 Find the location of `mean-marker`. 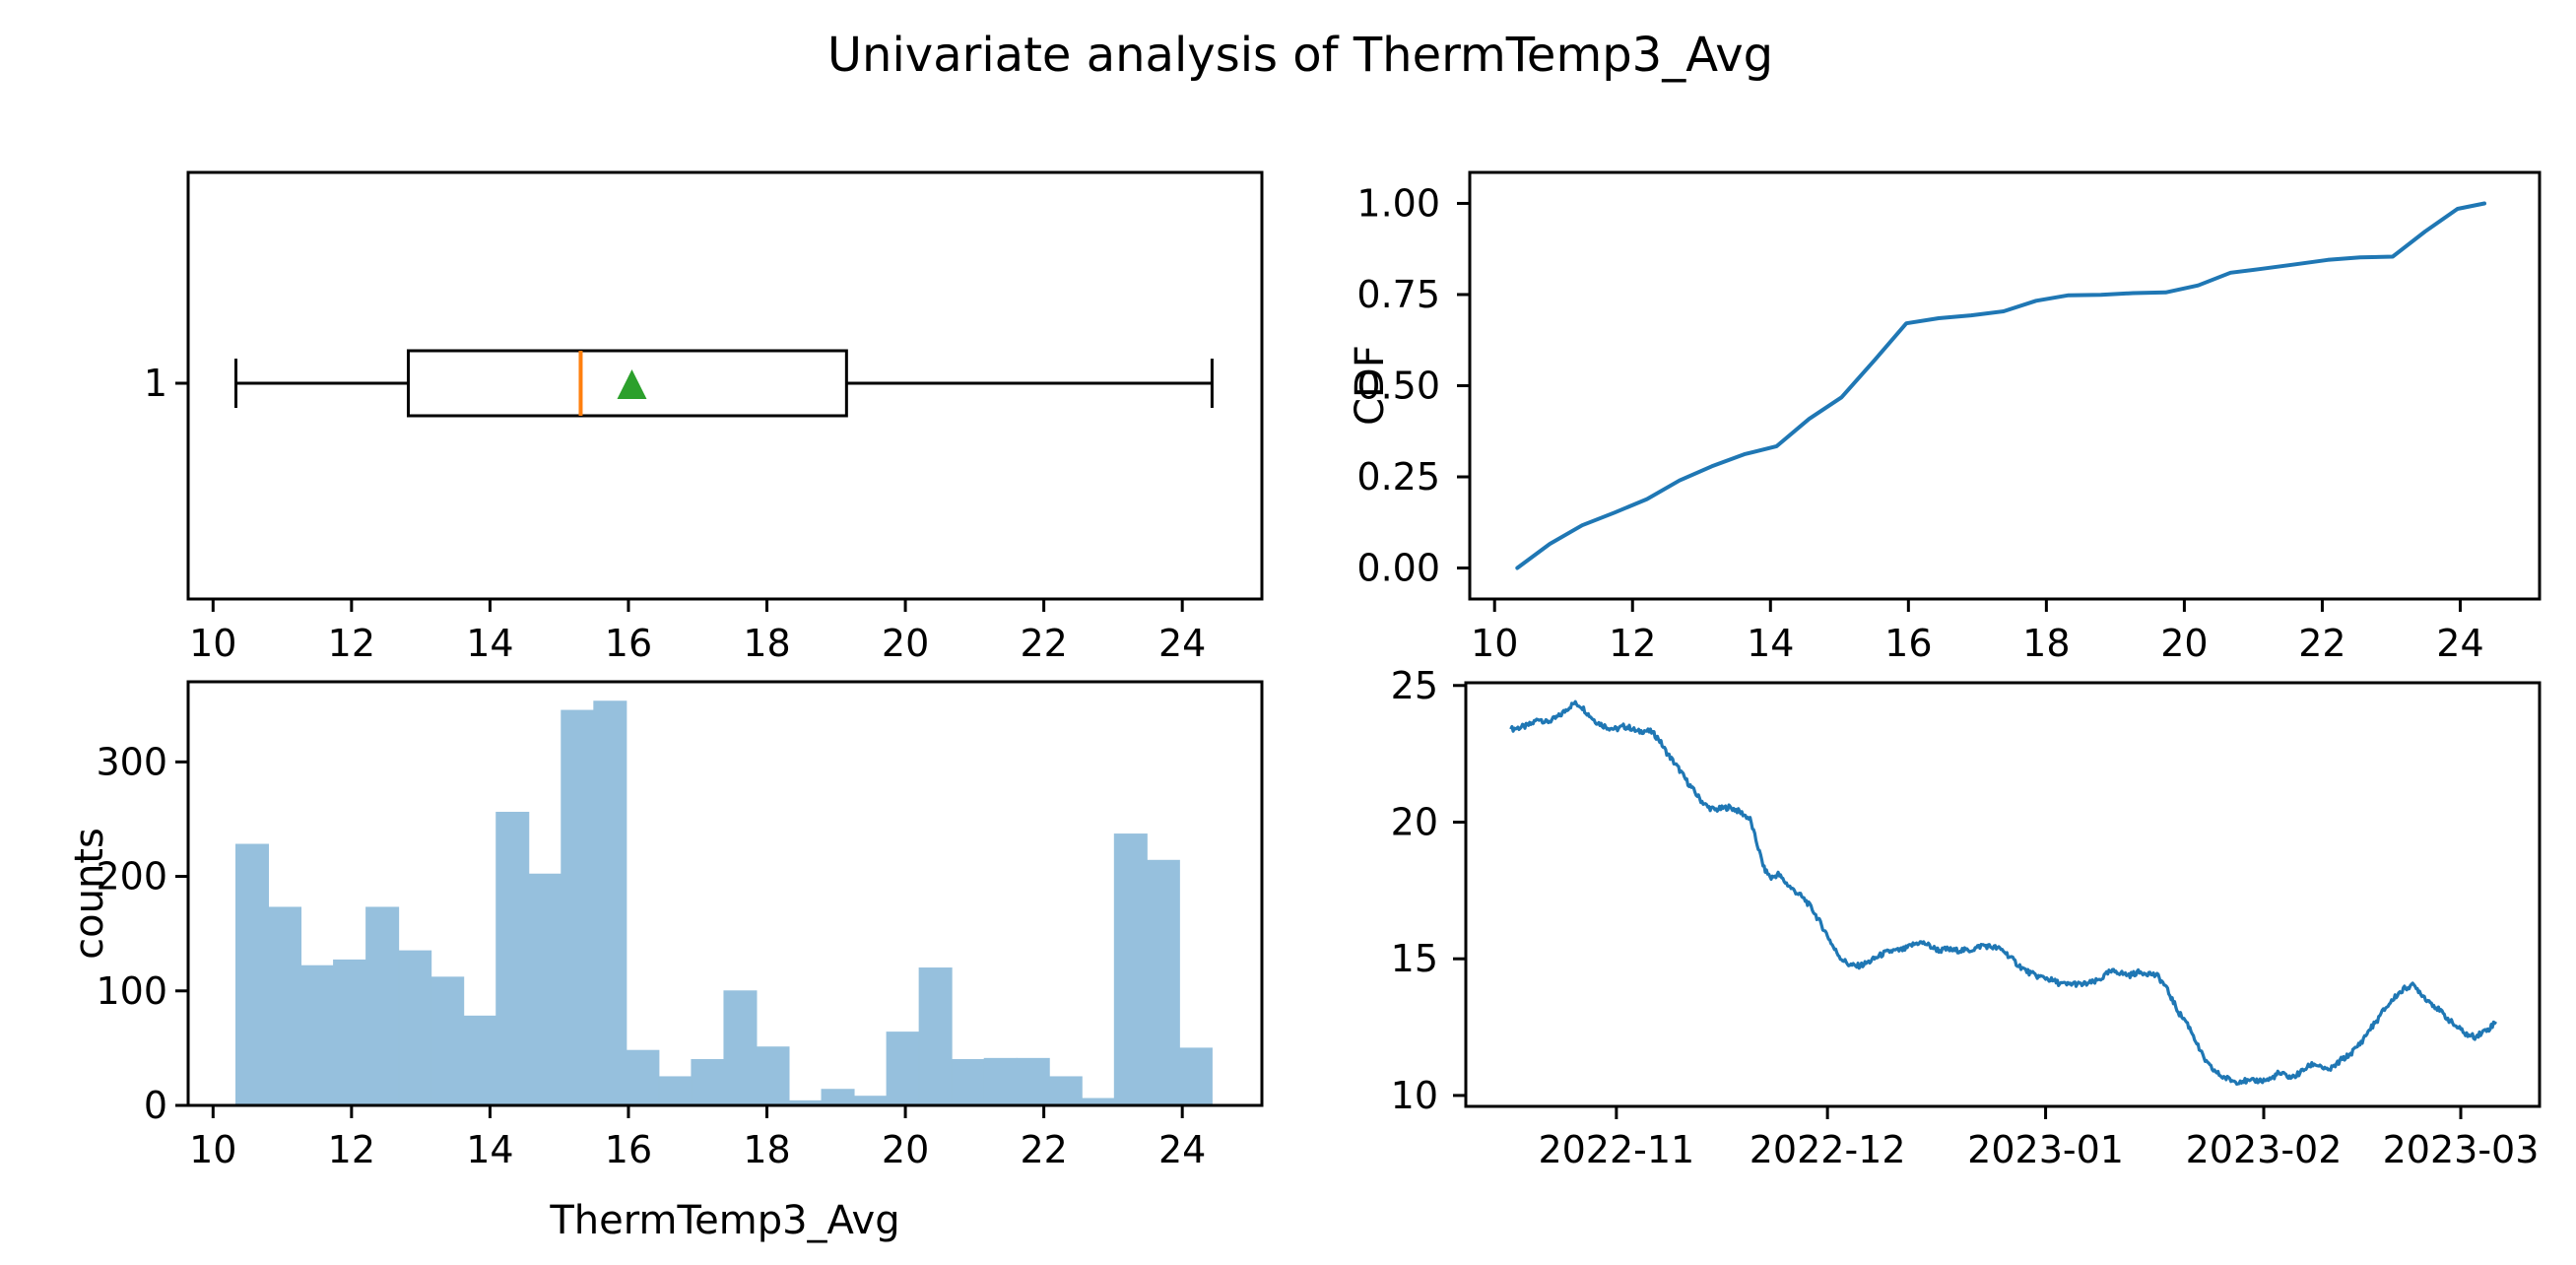

mean-marker is located at coordinates (632, 384).